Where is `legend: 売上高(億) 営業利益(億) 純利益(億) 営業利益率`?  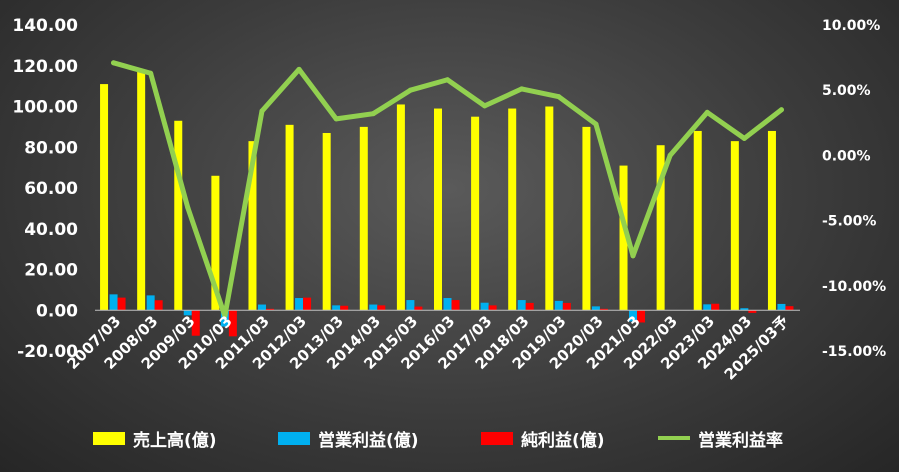 legend: 売上高(億) 営業利益(億) 純利益(億) 営業利益率 is located at coordinates (449, 438).